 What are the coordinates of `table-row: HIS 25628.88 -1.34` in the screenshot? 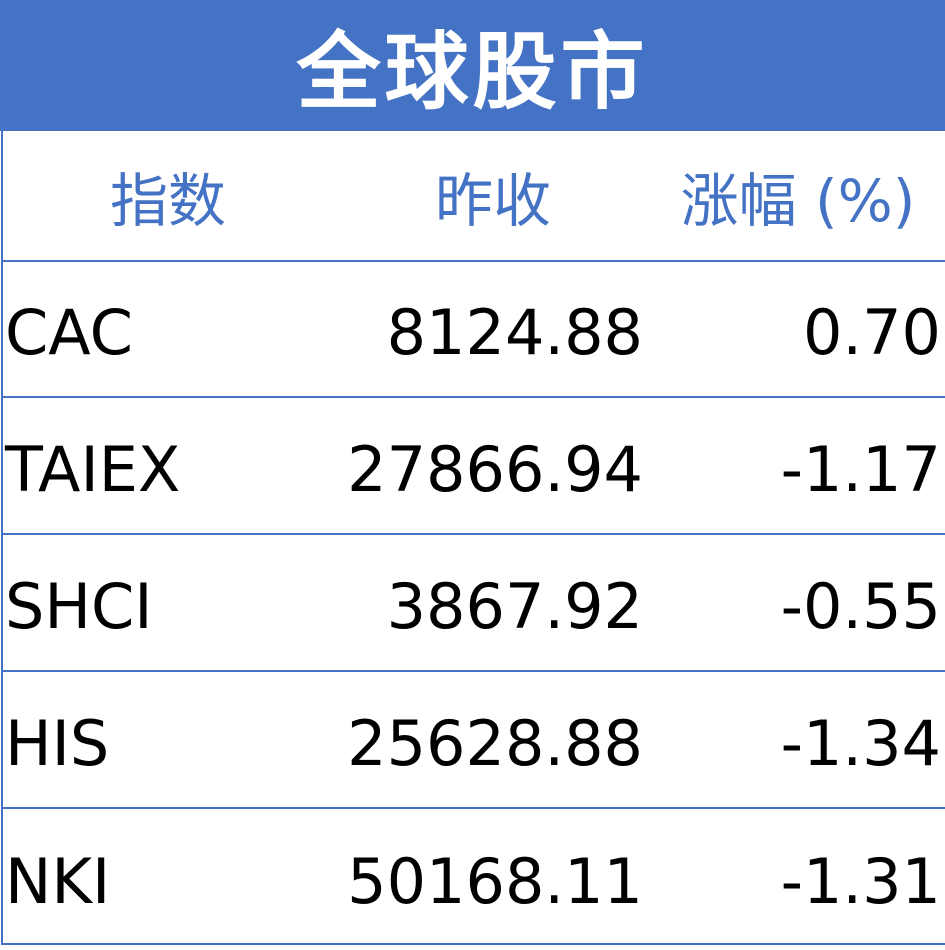 It's located at (474, 740).